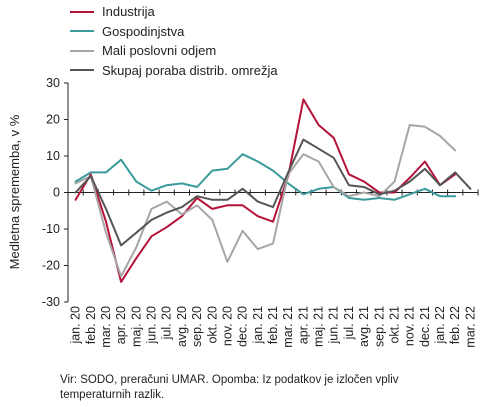  I want to click on y-tick-label: 0, so click(56, 193).